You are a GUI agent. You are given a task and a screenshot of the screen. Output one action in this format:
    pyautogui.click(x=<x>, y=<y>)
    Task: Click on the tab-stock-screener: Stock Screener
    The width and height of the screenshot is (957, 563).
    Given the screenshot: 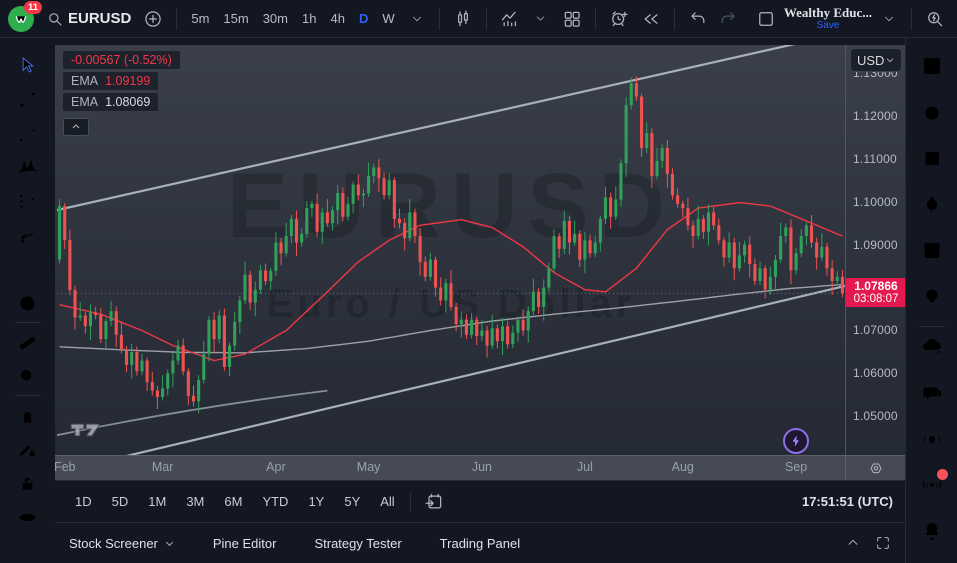 What is the action you would take?
    pyautogui.click(x=122, y=543)
    